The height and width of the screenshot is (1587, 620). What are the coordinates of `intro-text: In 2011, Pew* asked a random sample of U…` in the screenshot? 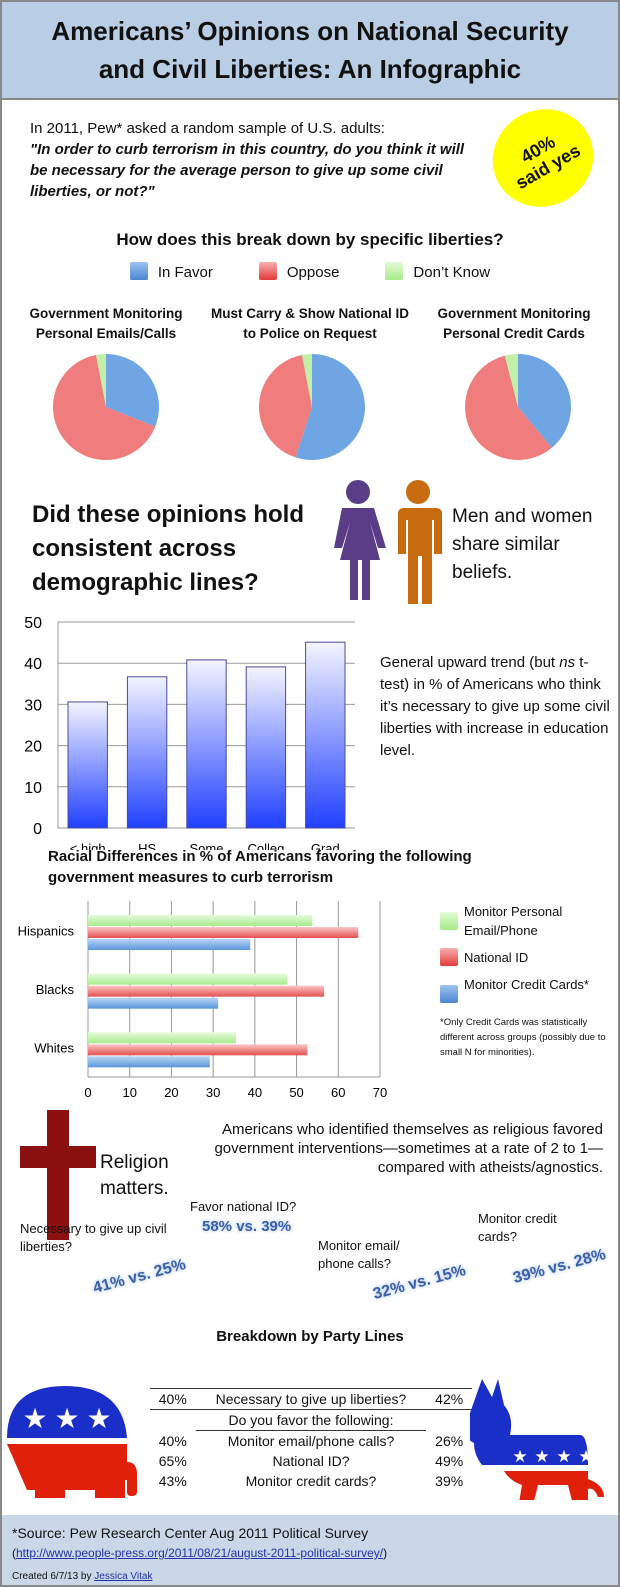 It's located at (207, 128).